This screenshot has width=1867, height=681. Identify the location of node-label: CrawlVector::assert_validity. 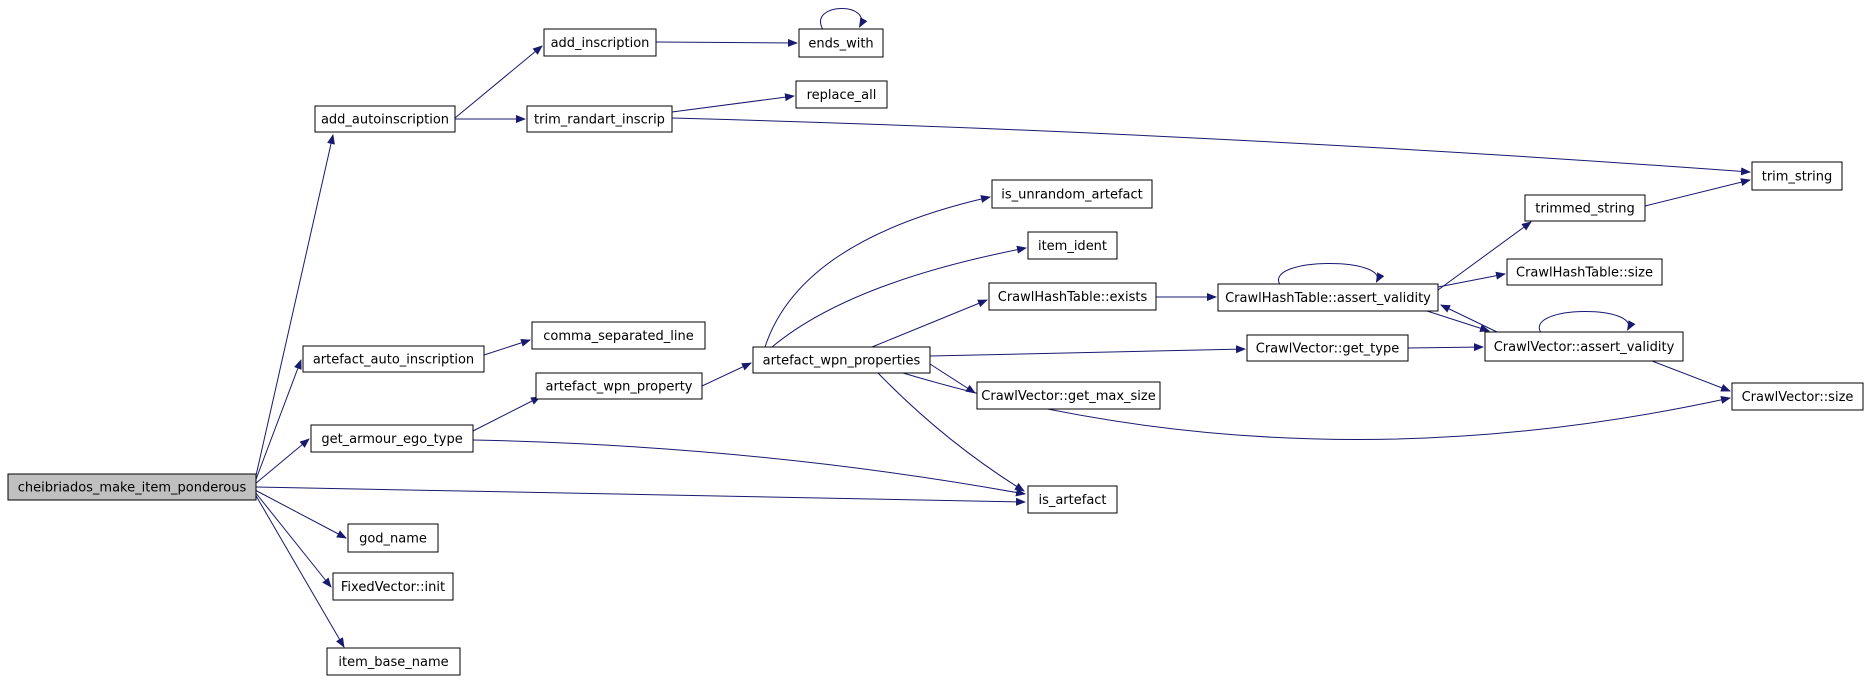
(1584, 347).